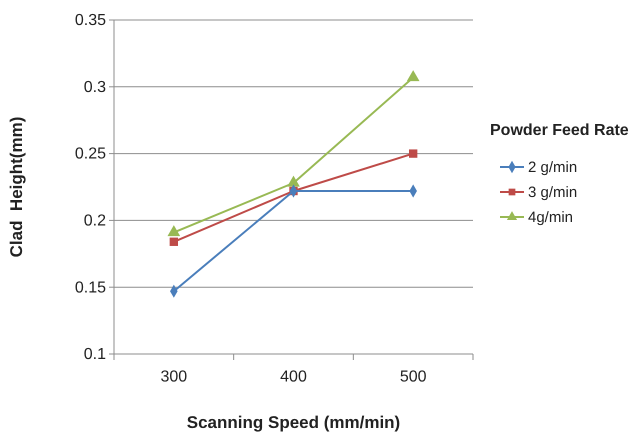 The height and width of the screenshot is (440, 636). I want to click on legend-label: 4g/min, so click(551, 217).